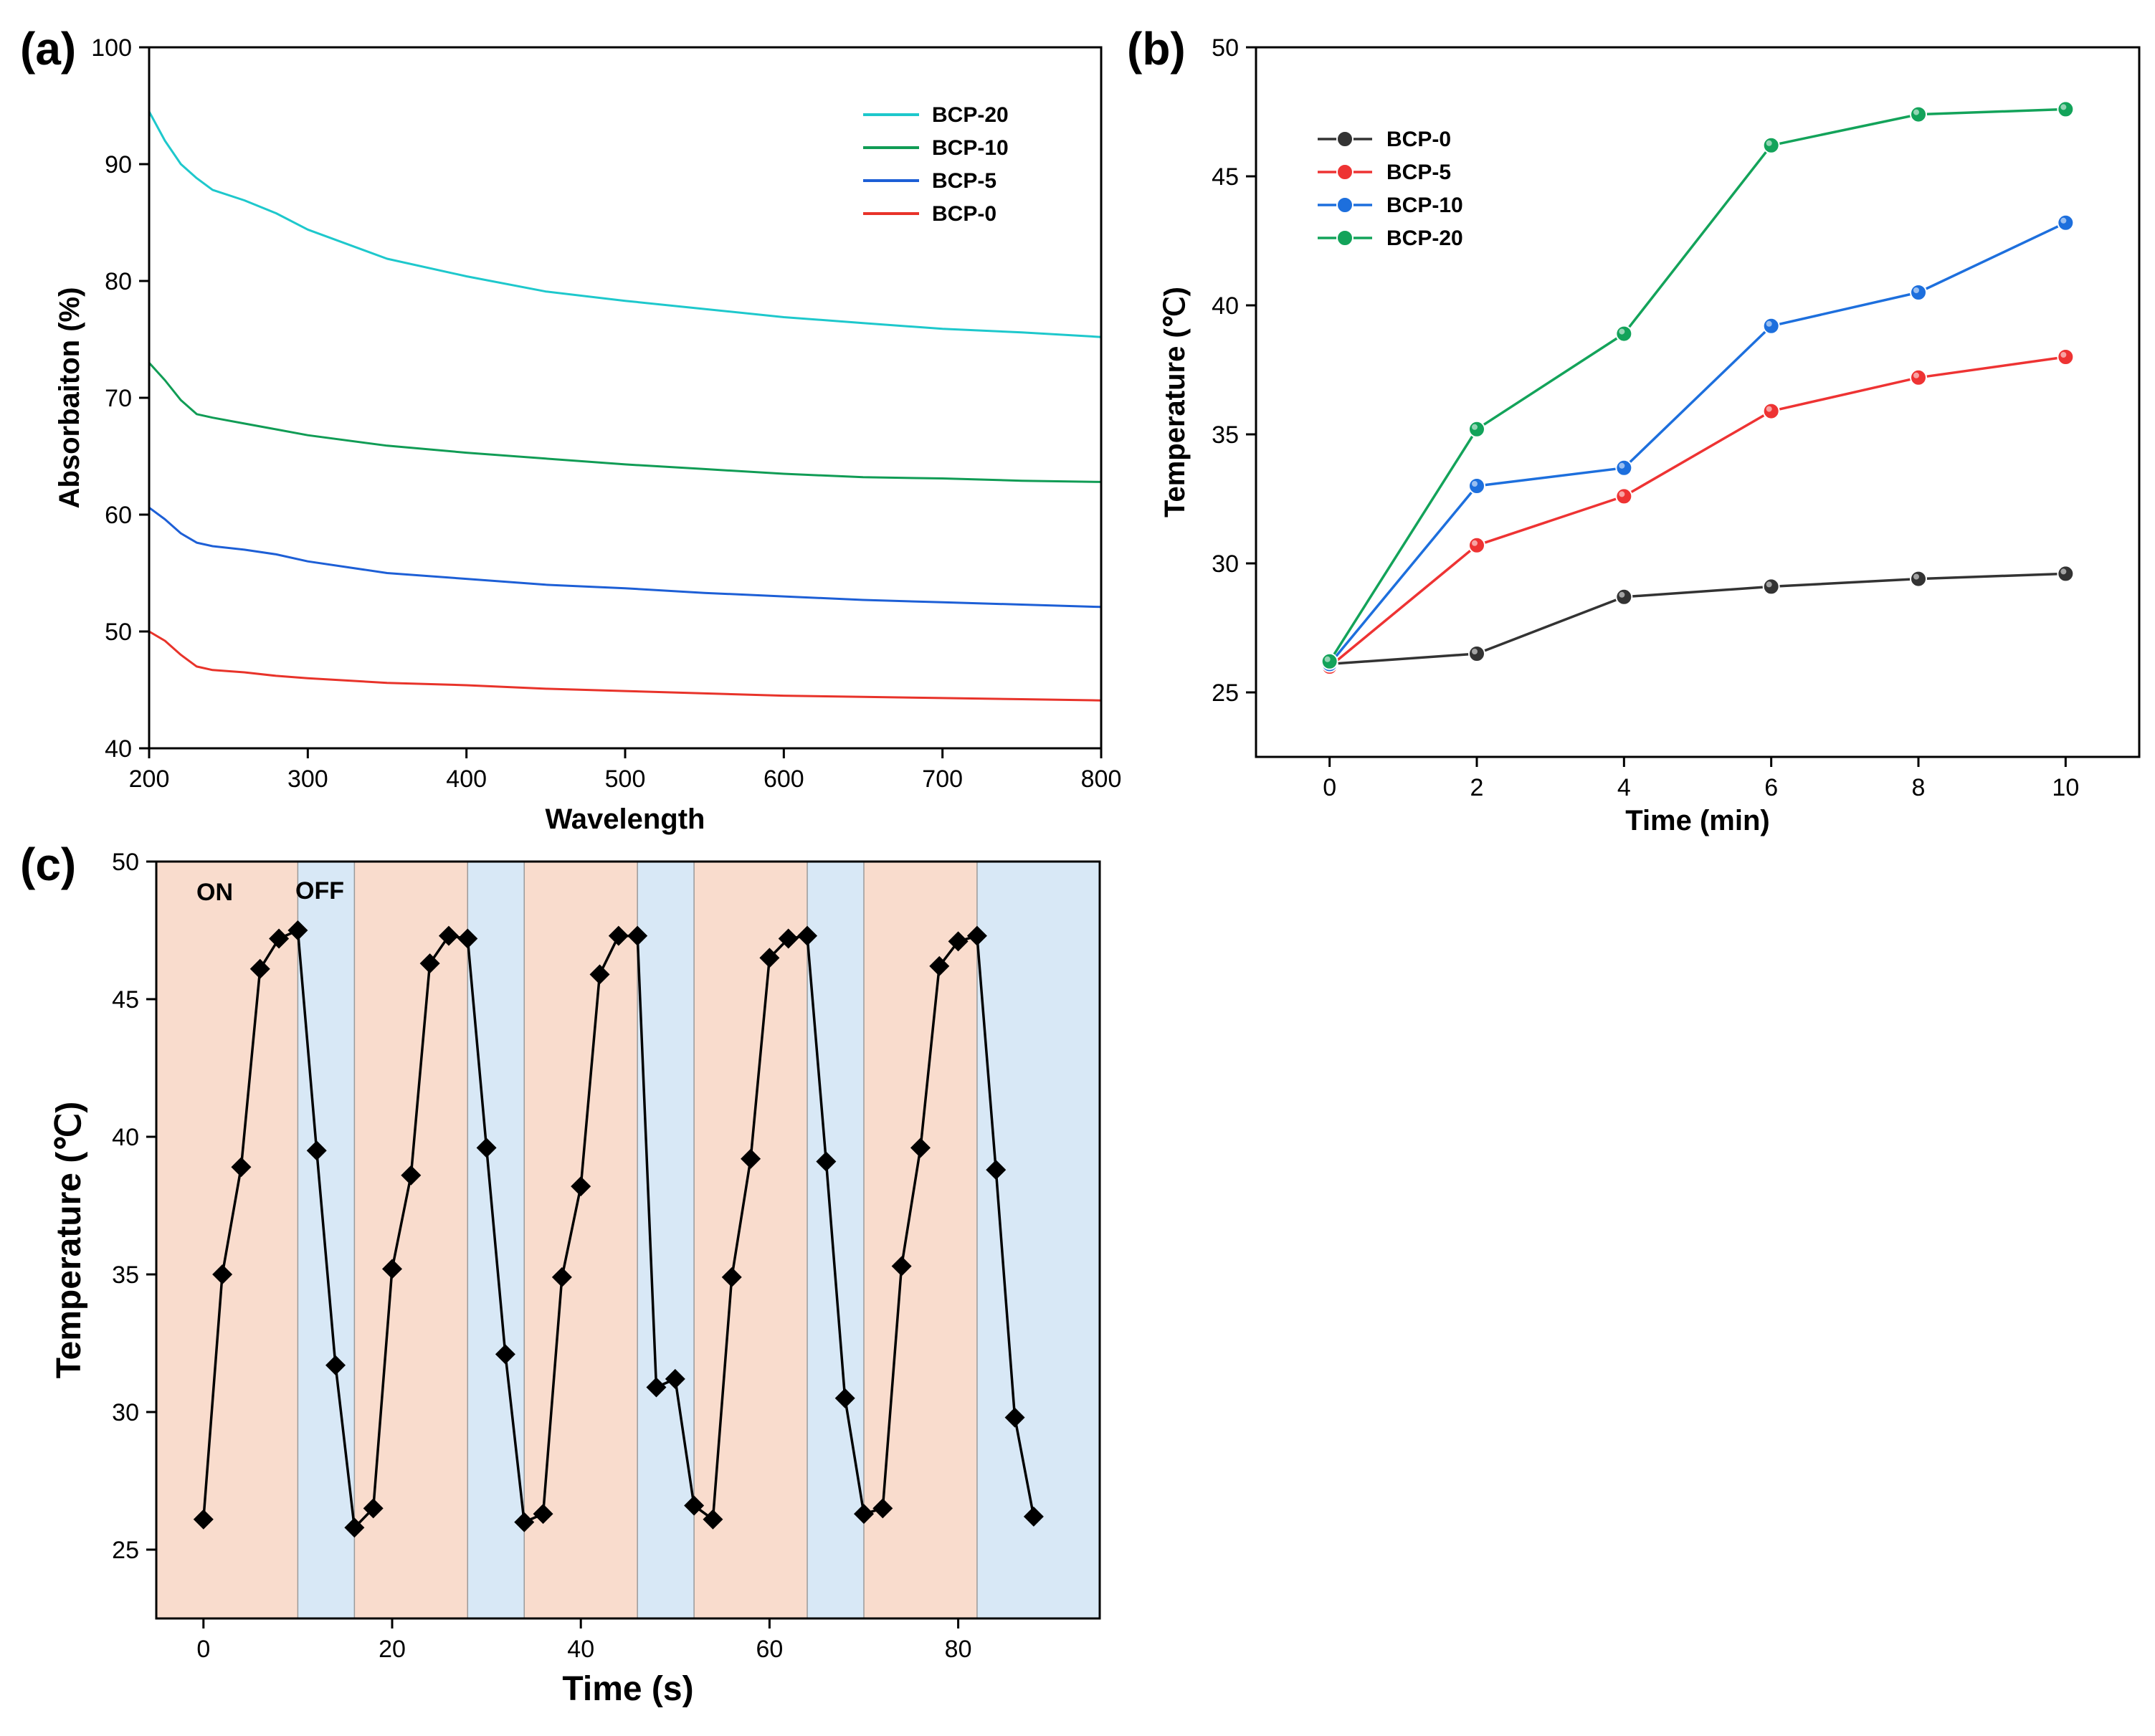  I want to click on y-tick-label: 100, so click(111, 48).